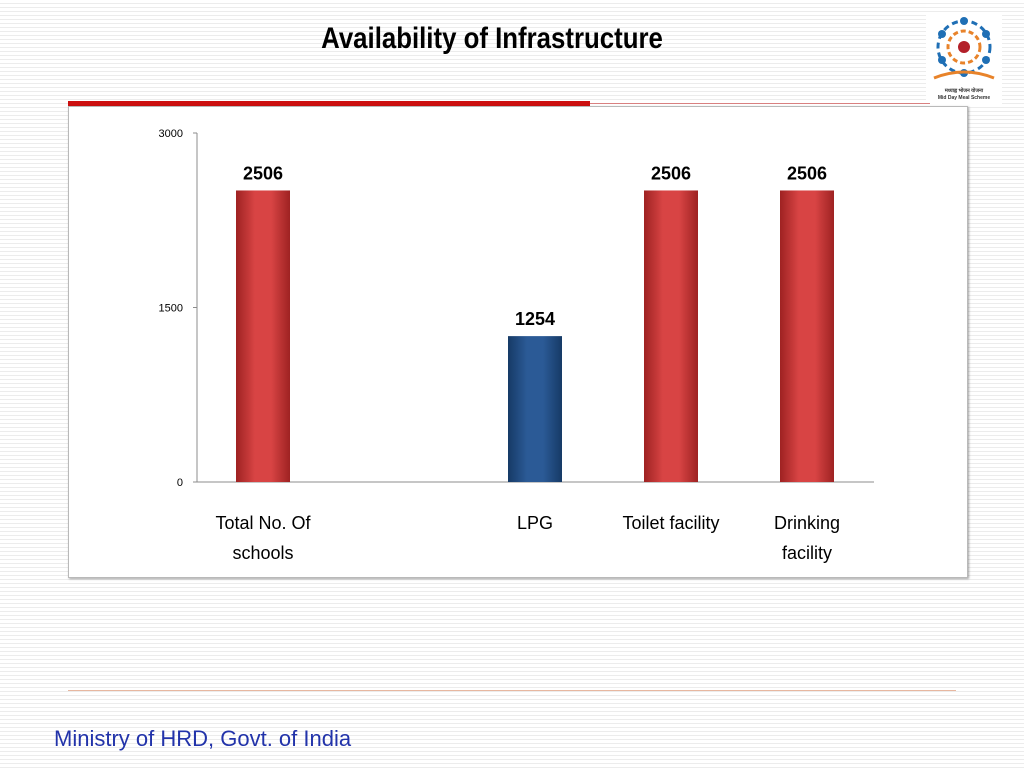 The width and height of the screenshot is (1024, 768). Describe the element at coordinates (807, 553) in the screenshot. I see `x-tick-label: facility` at that location.